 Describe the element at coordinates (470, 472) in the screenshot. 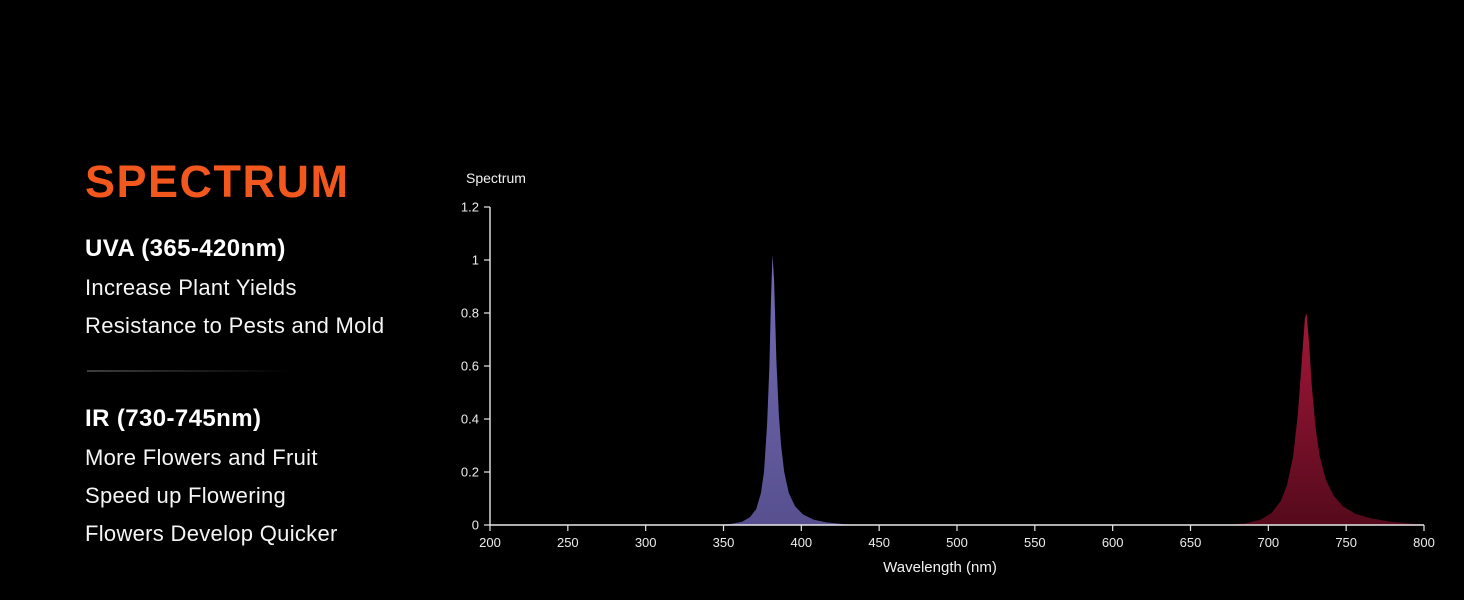

I see `y-tick-label: 0.2` at that location.